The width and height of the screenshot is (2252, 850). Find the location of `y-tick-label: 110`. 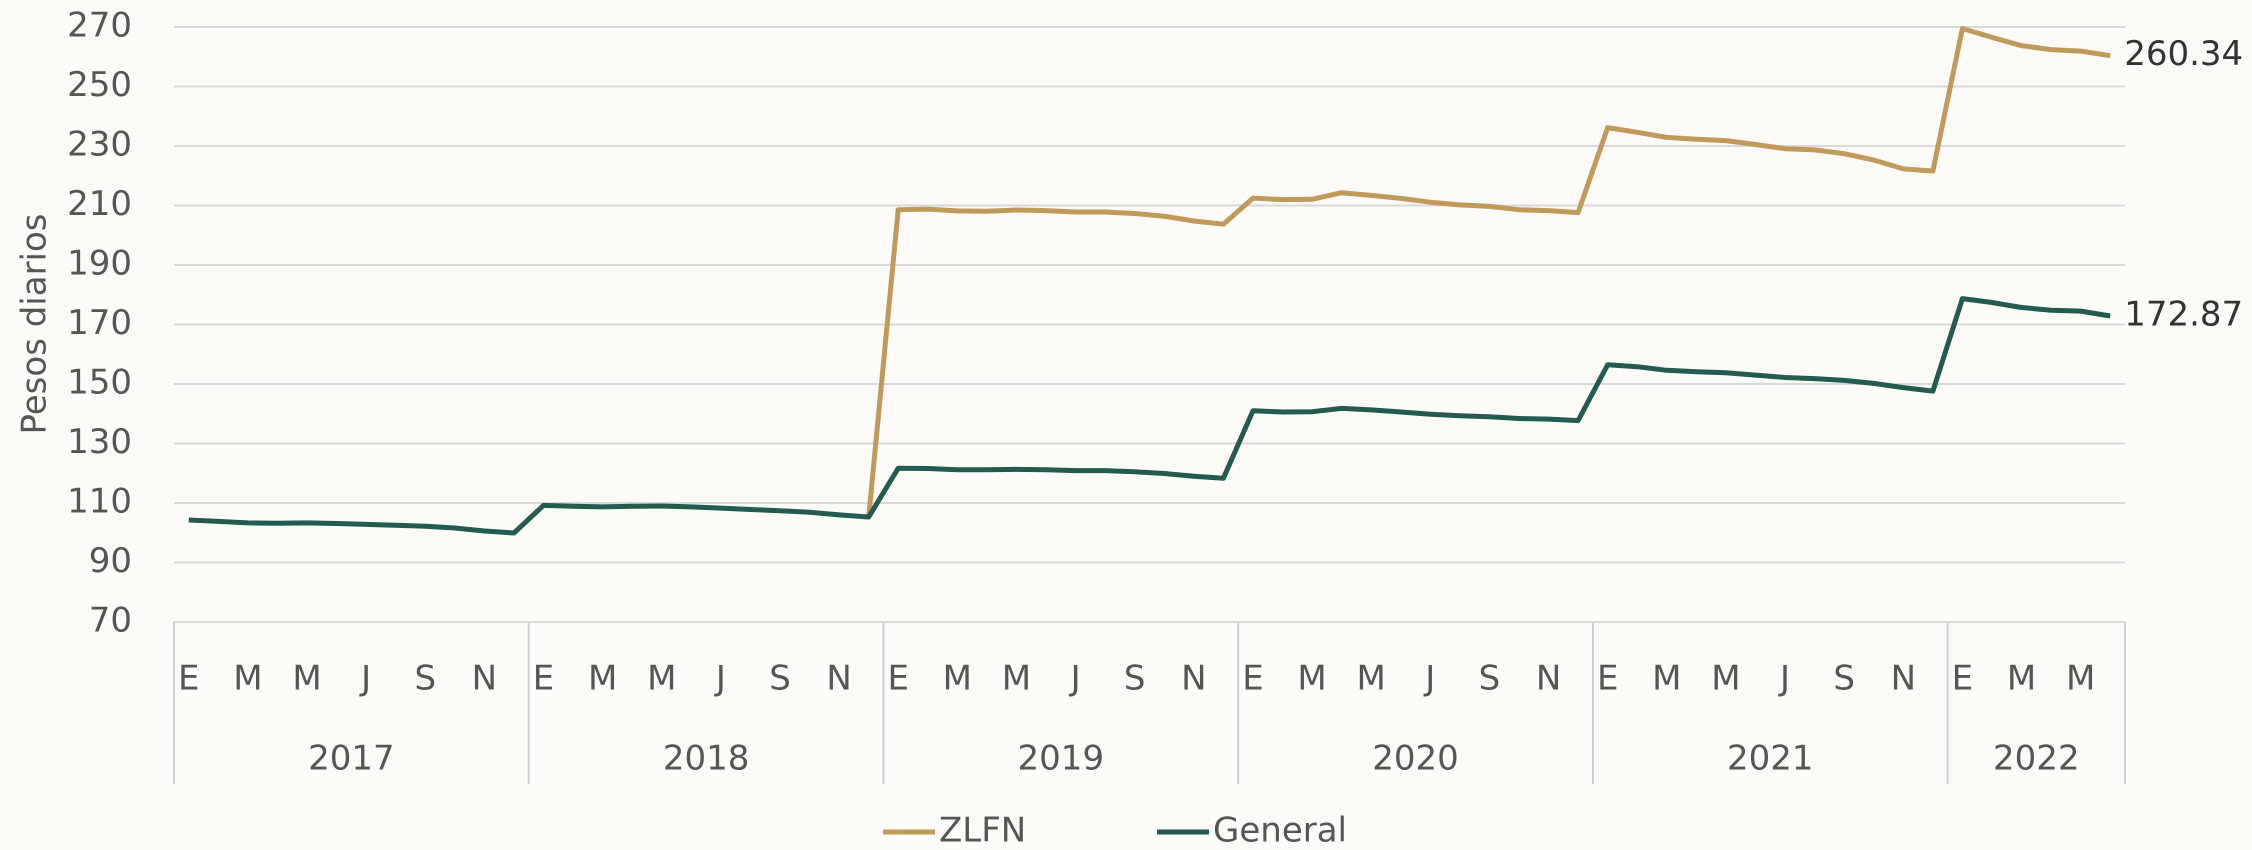

y-tick-label: 110 is located at coordinates (99, 502).